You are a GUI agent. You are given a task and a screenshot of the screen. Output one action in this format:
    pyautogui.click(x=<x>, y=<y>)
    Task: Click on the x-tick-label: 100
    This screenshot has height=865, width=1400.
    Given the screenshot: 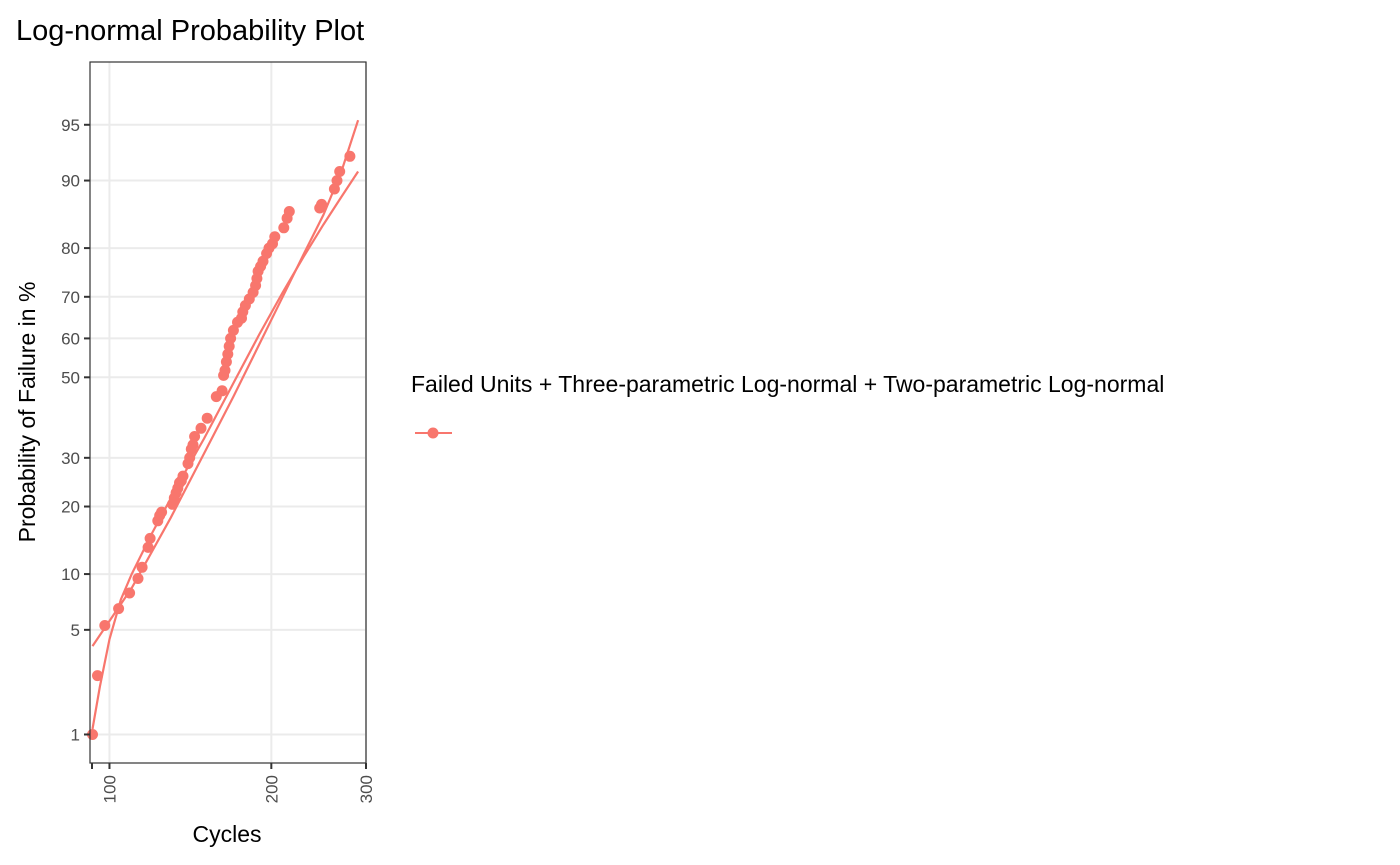 What is the action you would take?
    pyautogui.click(x=109, y=789)
    